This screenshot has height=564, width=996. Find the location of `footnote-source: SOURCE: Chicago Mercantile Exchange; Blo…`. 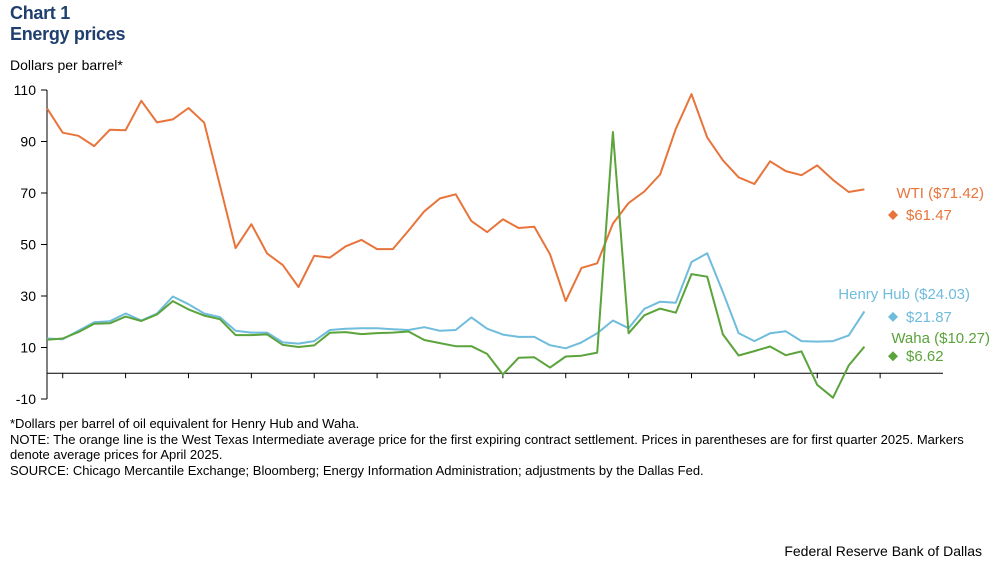

footnote-source: SOURCE: Chicago Mercantile Exchange; Blo… is located at coordinates (357, 470).